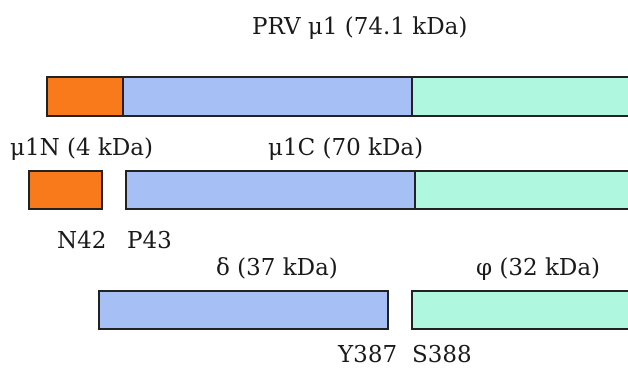  I want to click on y387-label: Y387, so click(368, 355).